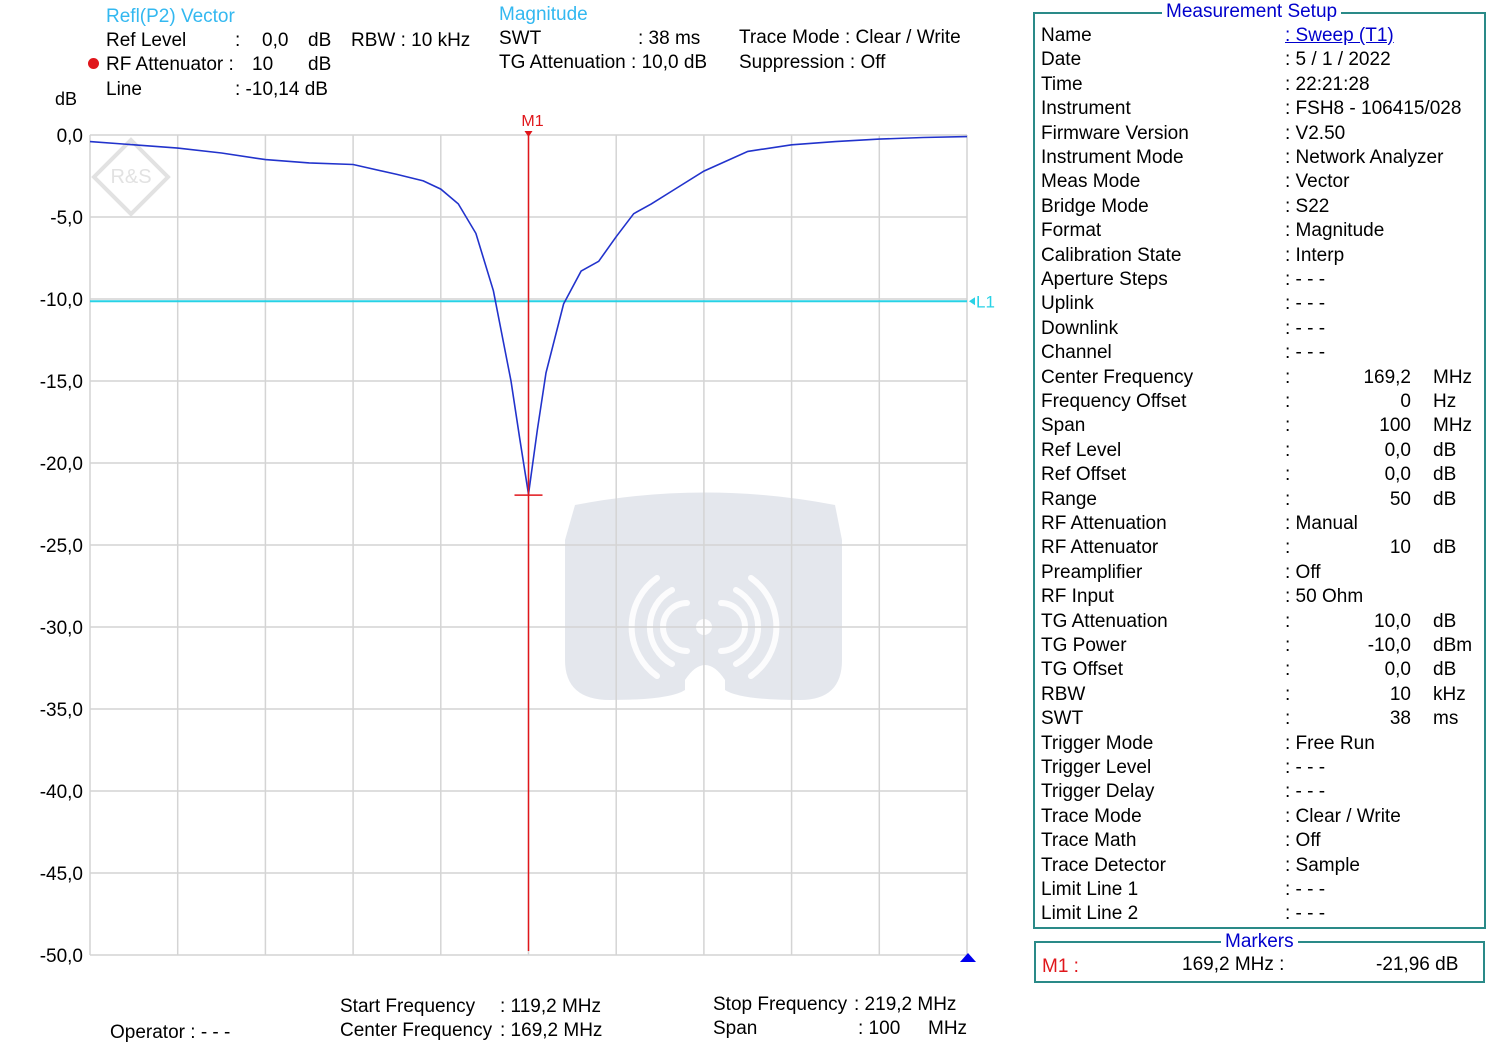 This screenshot has height=1046, width=1496. I want to click on setup-row-unit: dBm, so click(1453, 645).